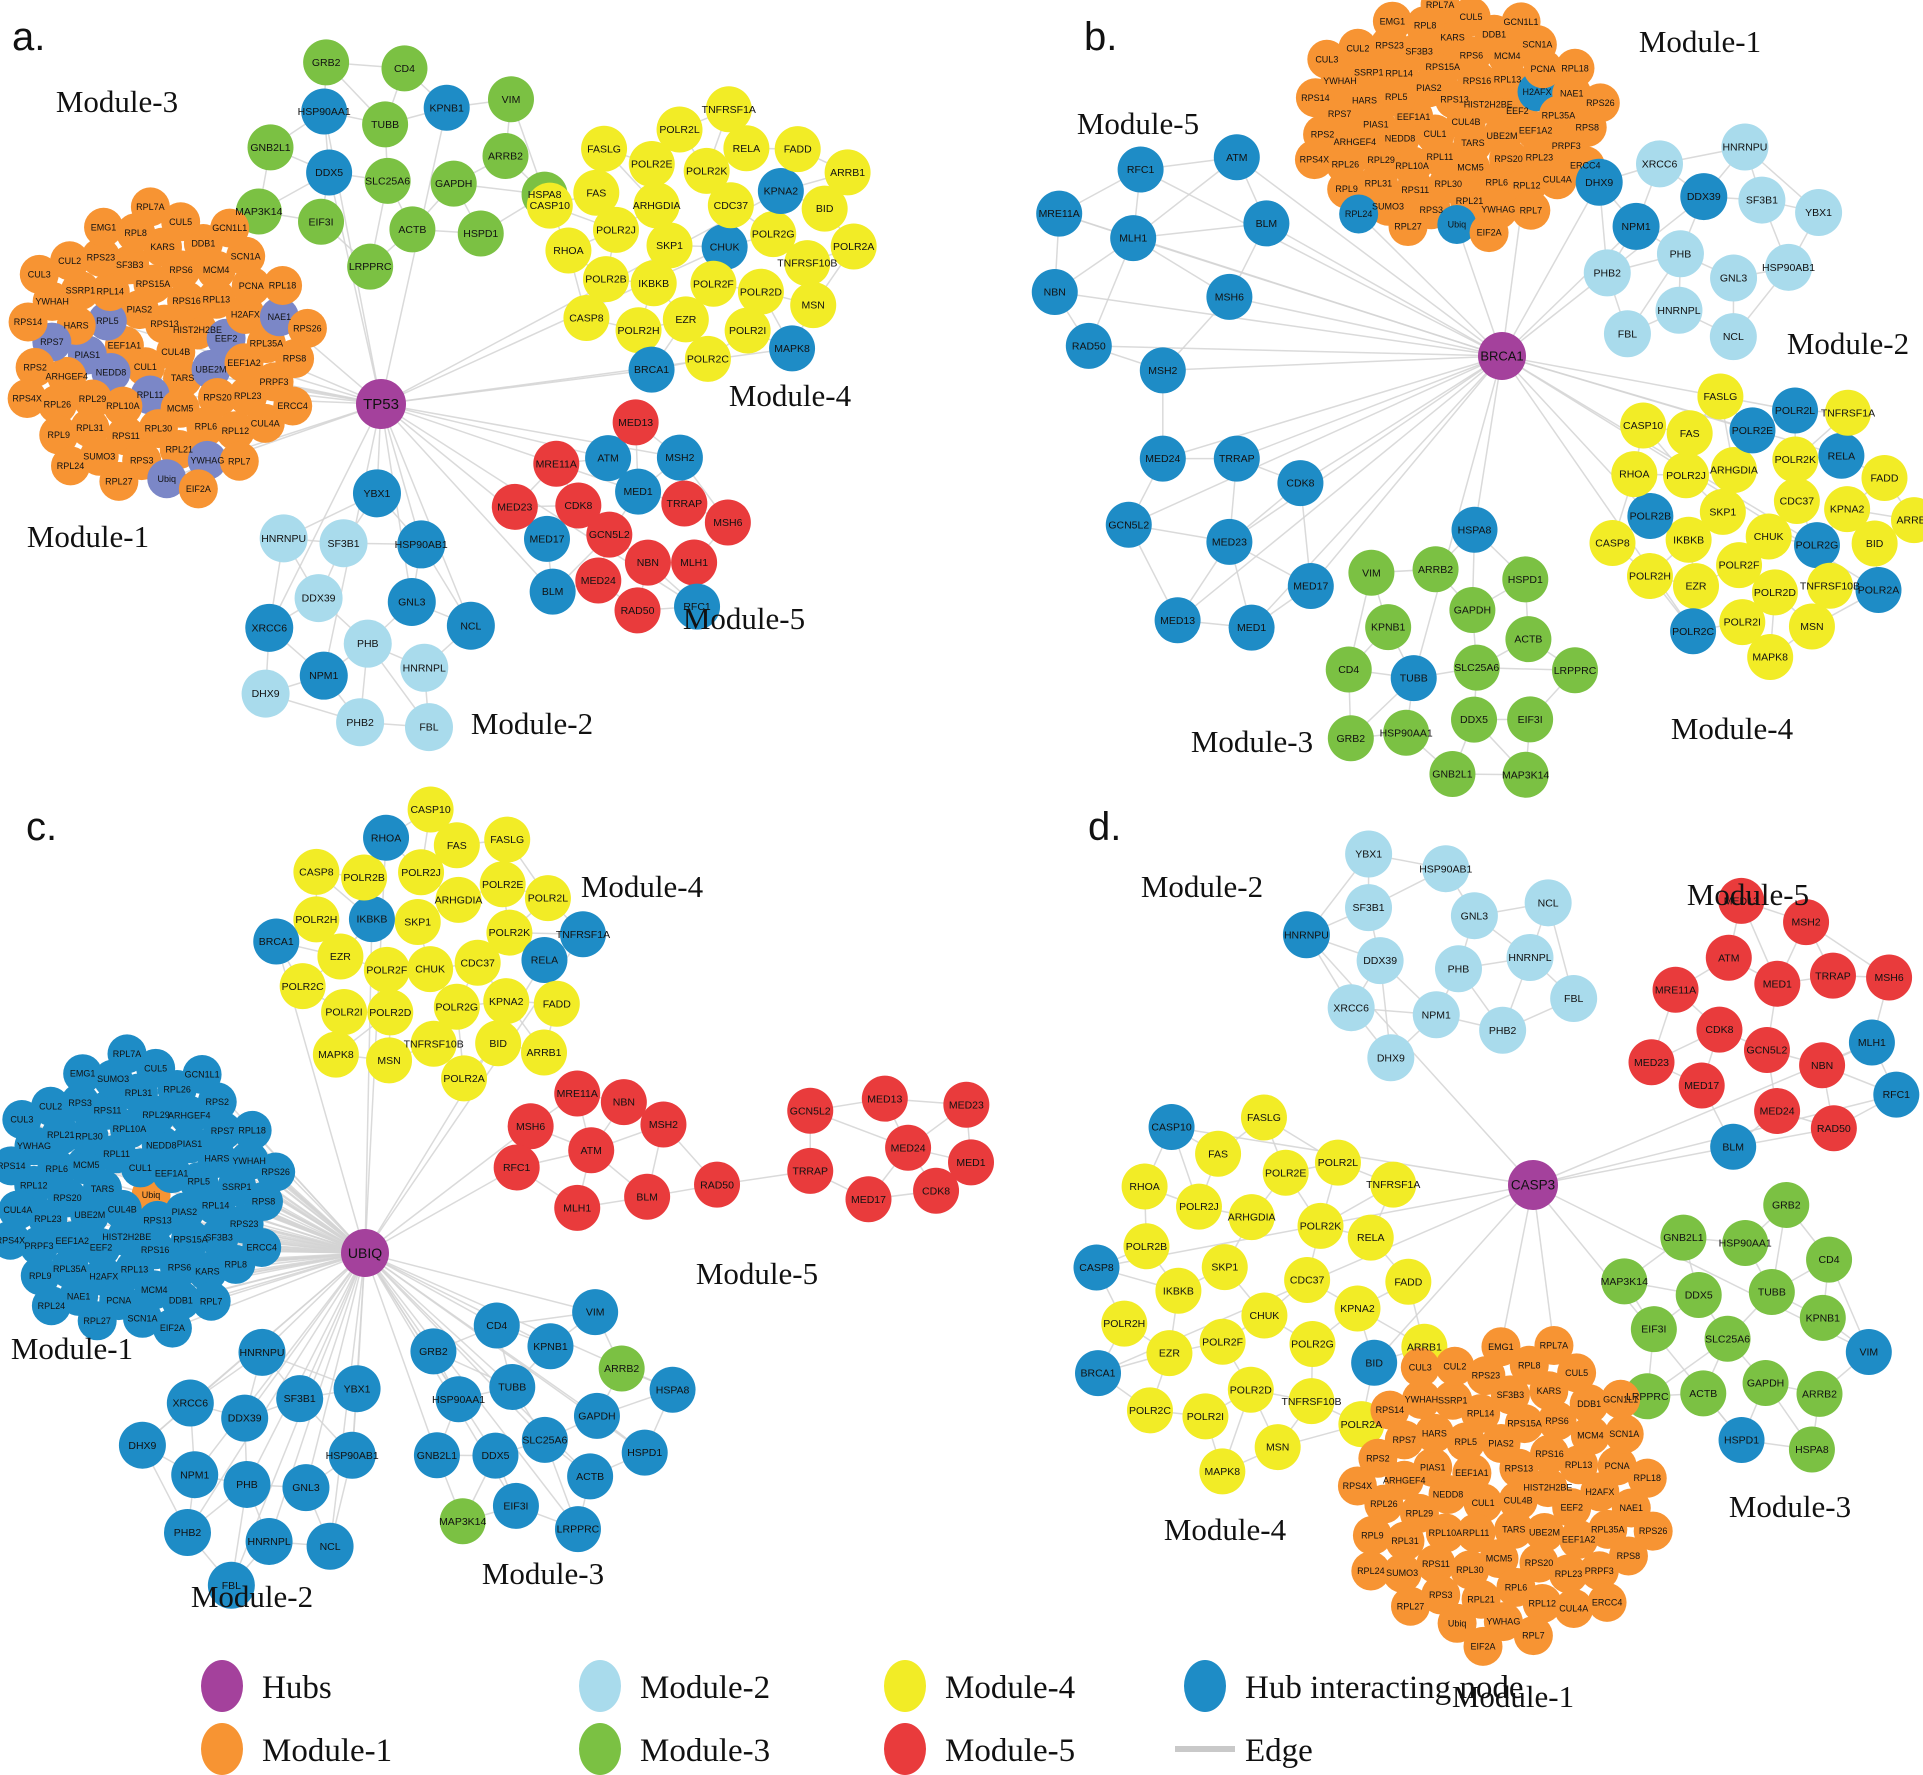 The image size is (1923, 1775). What do you see at coordinates (1599, 1571) in the screenshot?
I see `gene-node-PRPF3` at bounding box center [1599, 1571].